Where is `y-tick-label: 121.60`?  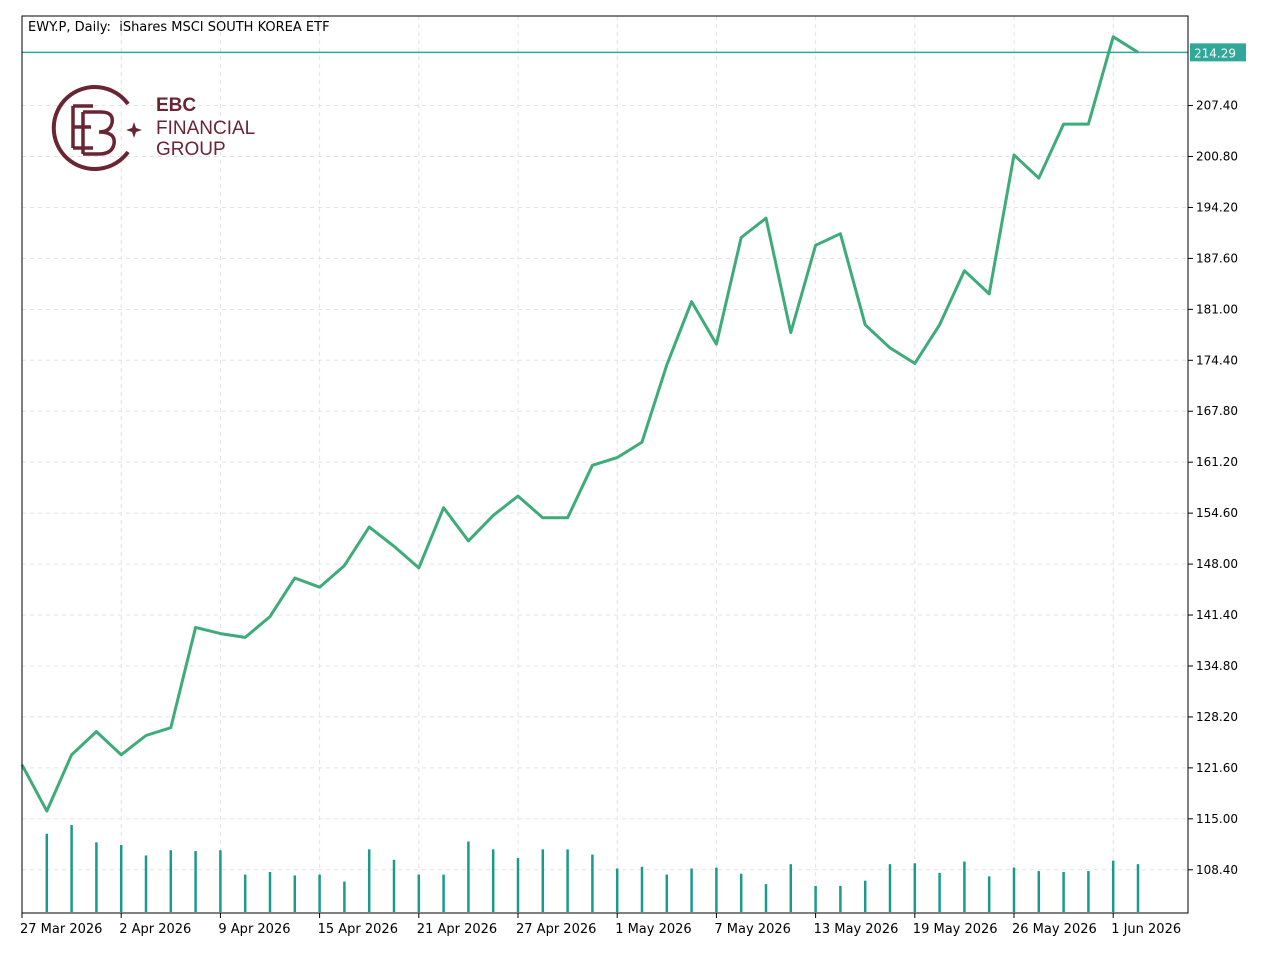 y-tick-label: 121.60 is located at coordinates (1217, 768).